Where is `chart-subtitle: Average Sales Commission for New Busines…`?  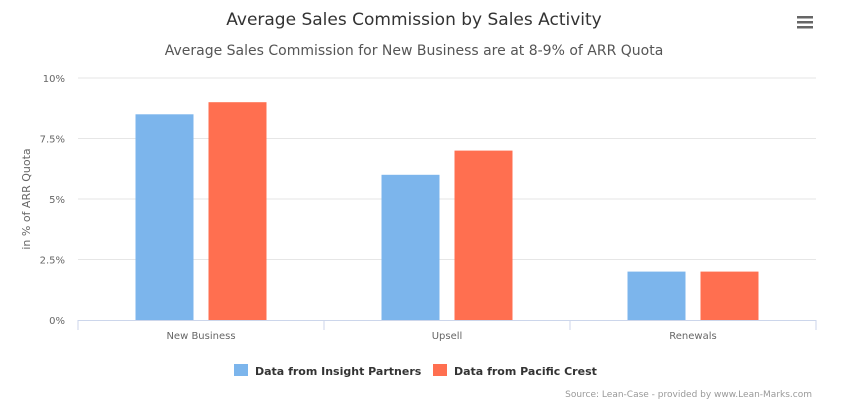 chart-subtitle: Average Sales Commission for New Busines… is located at coordinates (414, 51).